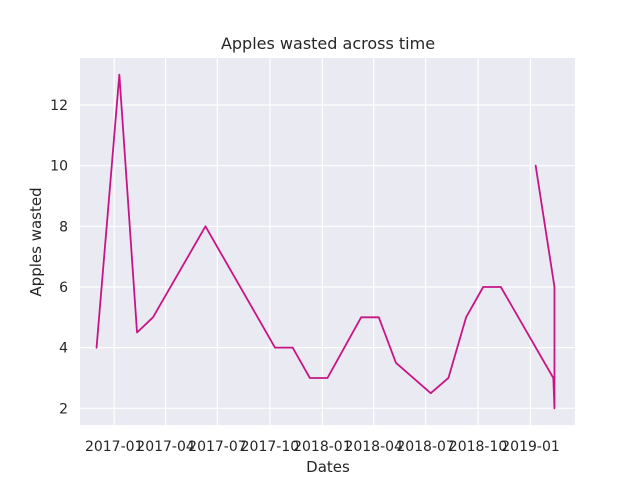 Image resolution: width=640 pixels, height=480 pixels. I want to click on y-tick-label: 12, so click(59, 106).